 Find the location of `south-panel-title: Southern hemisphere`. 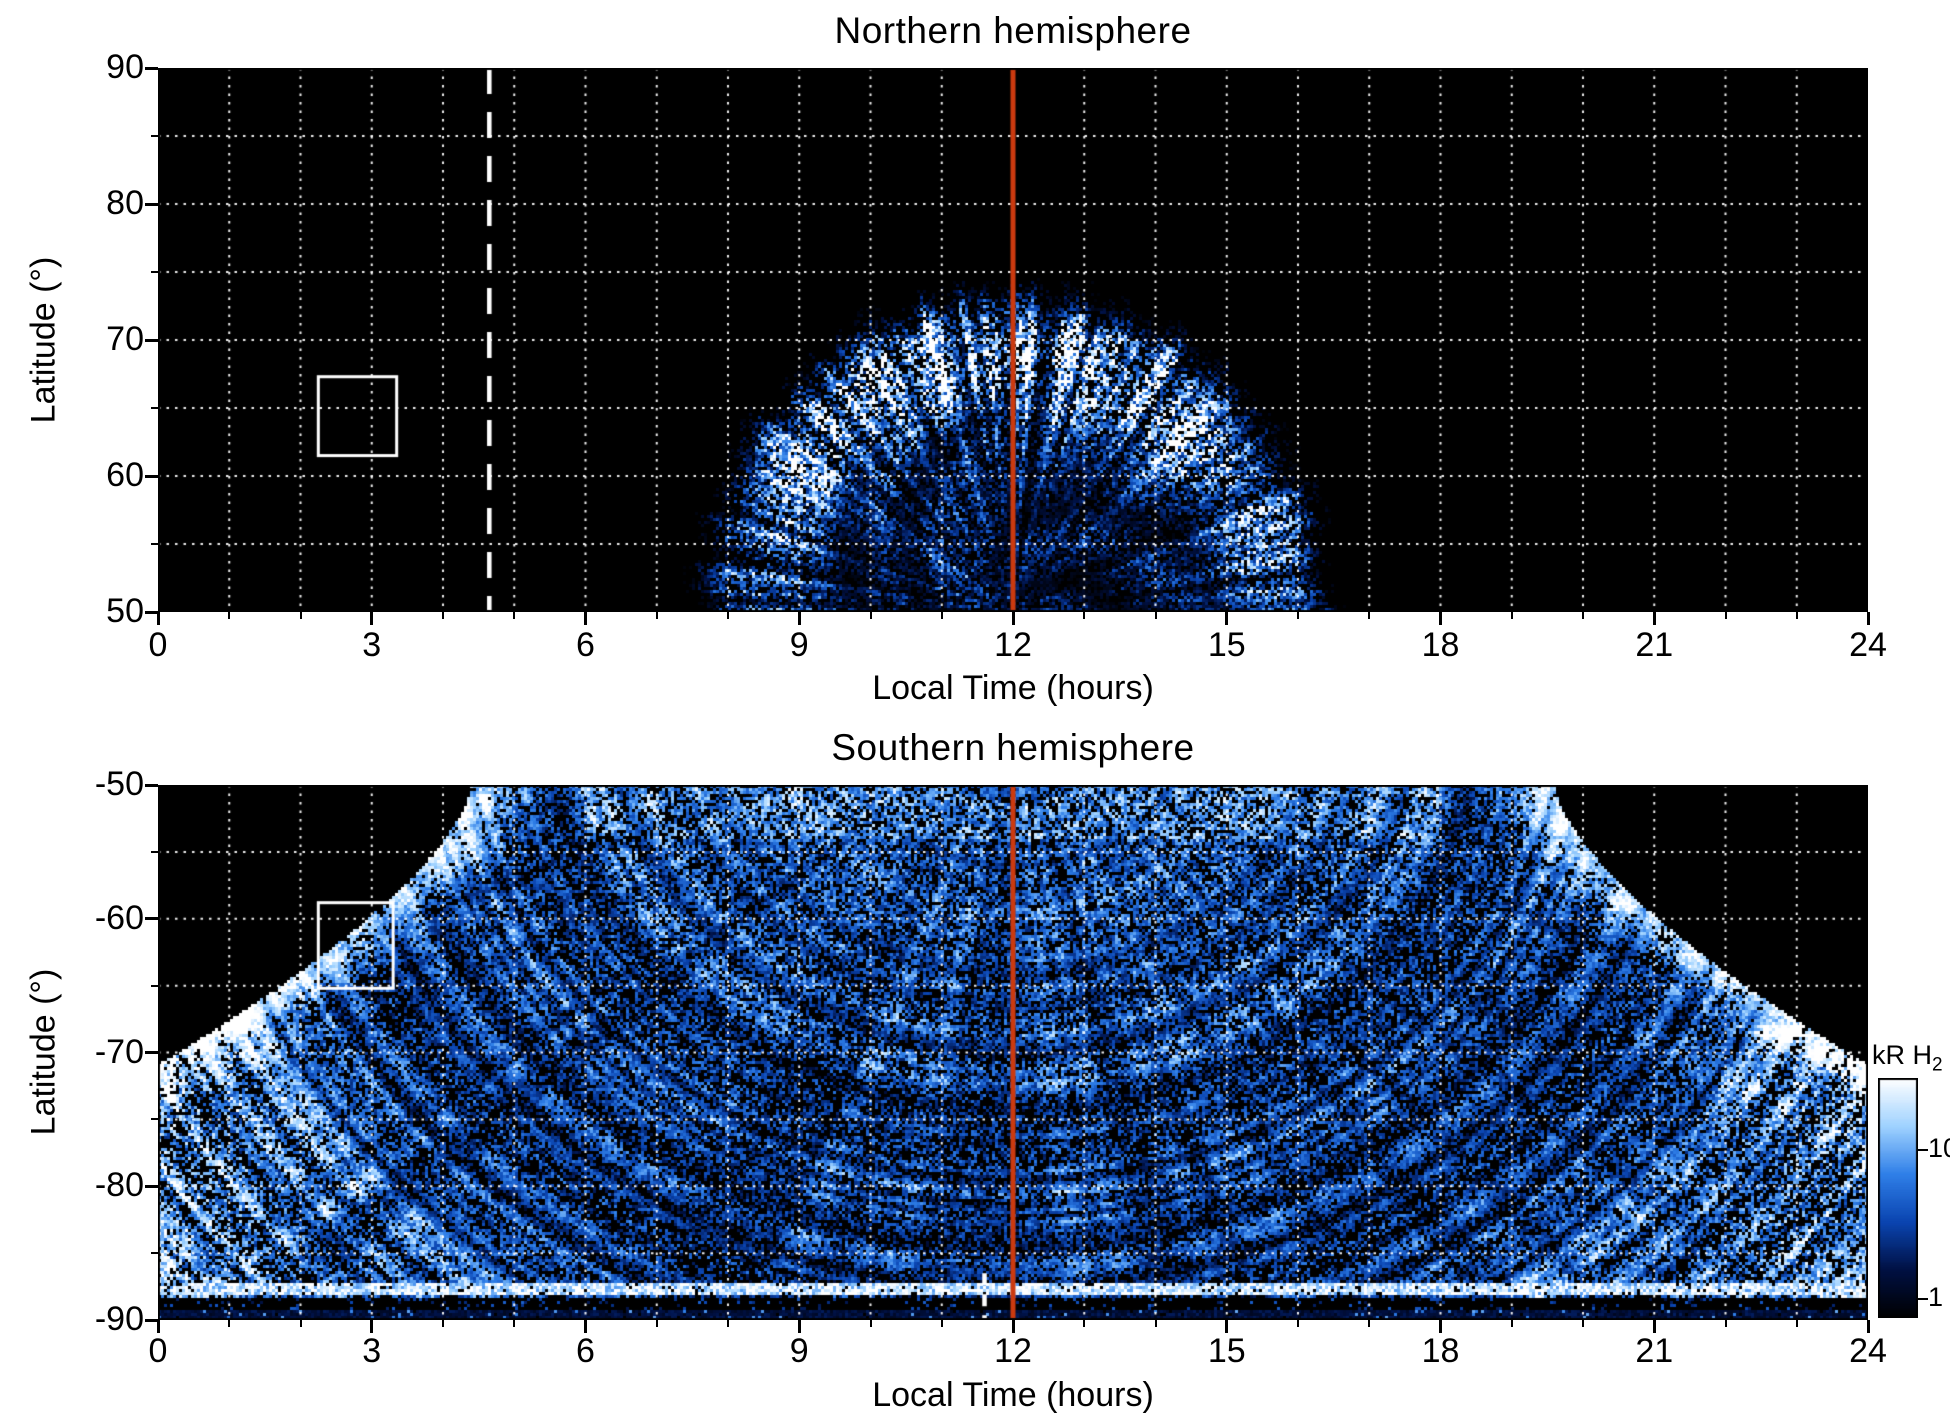

south-panel-title: Southern hemisphere is located at coordinates (1013, 747).